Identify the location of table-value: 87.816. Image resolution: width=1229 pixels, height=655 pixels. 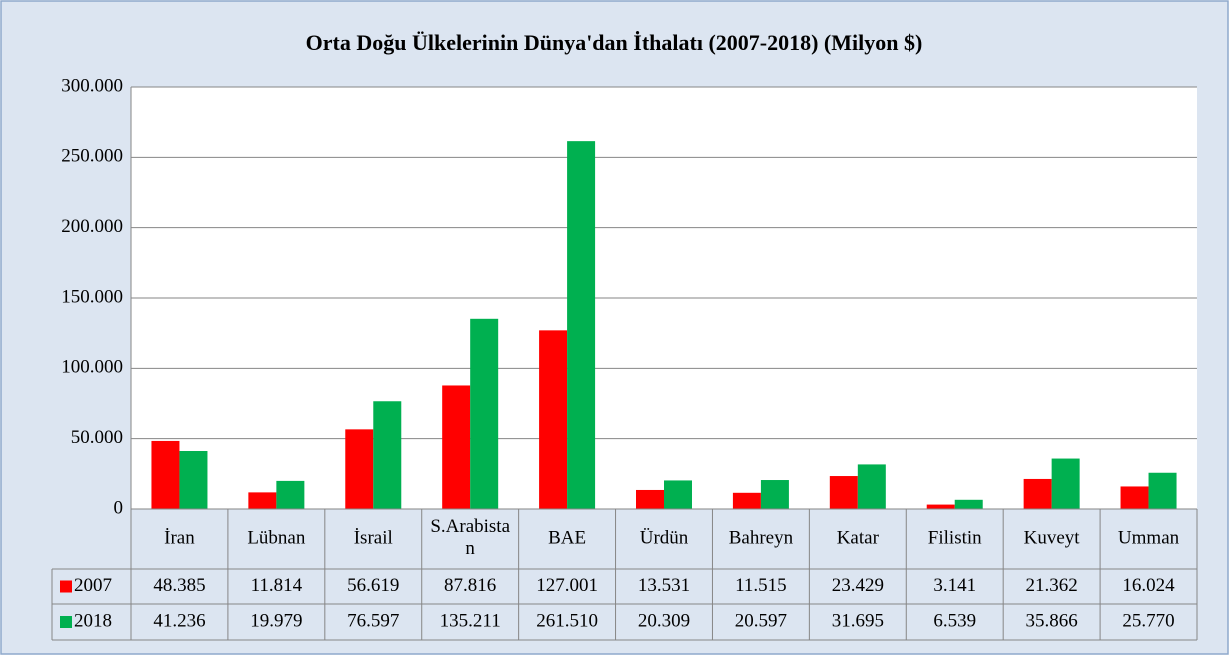
(470, 585).